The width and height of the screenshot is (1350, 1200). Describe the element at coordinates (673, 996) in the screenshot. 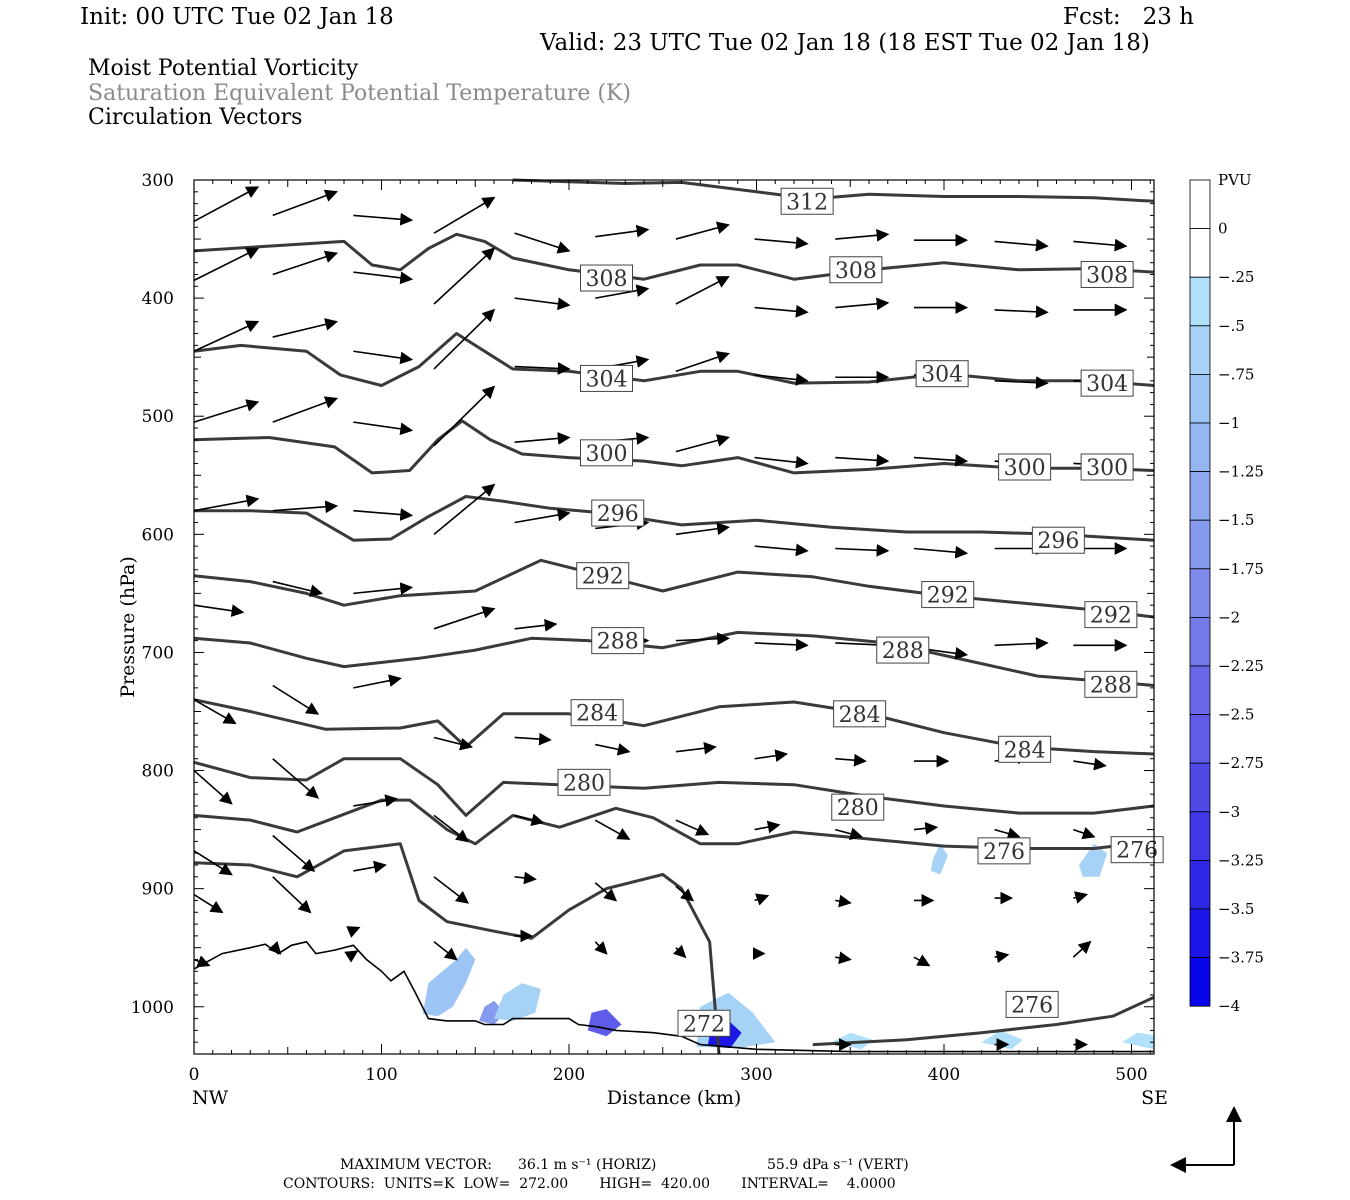

I see `terrain-layer` at that location.